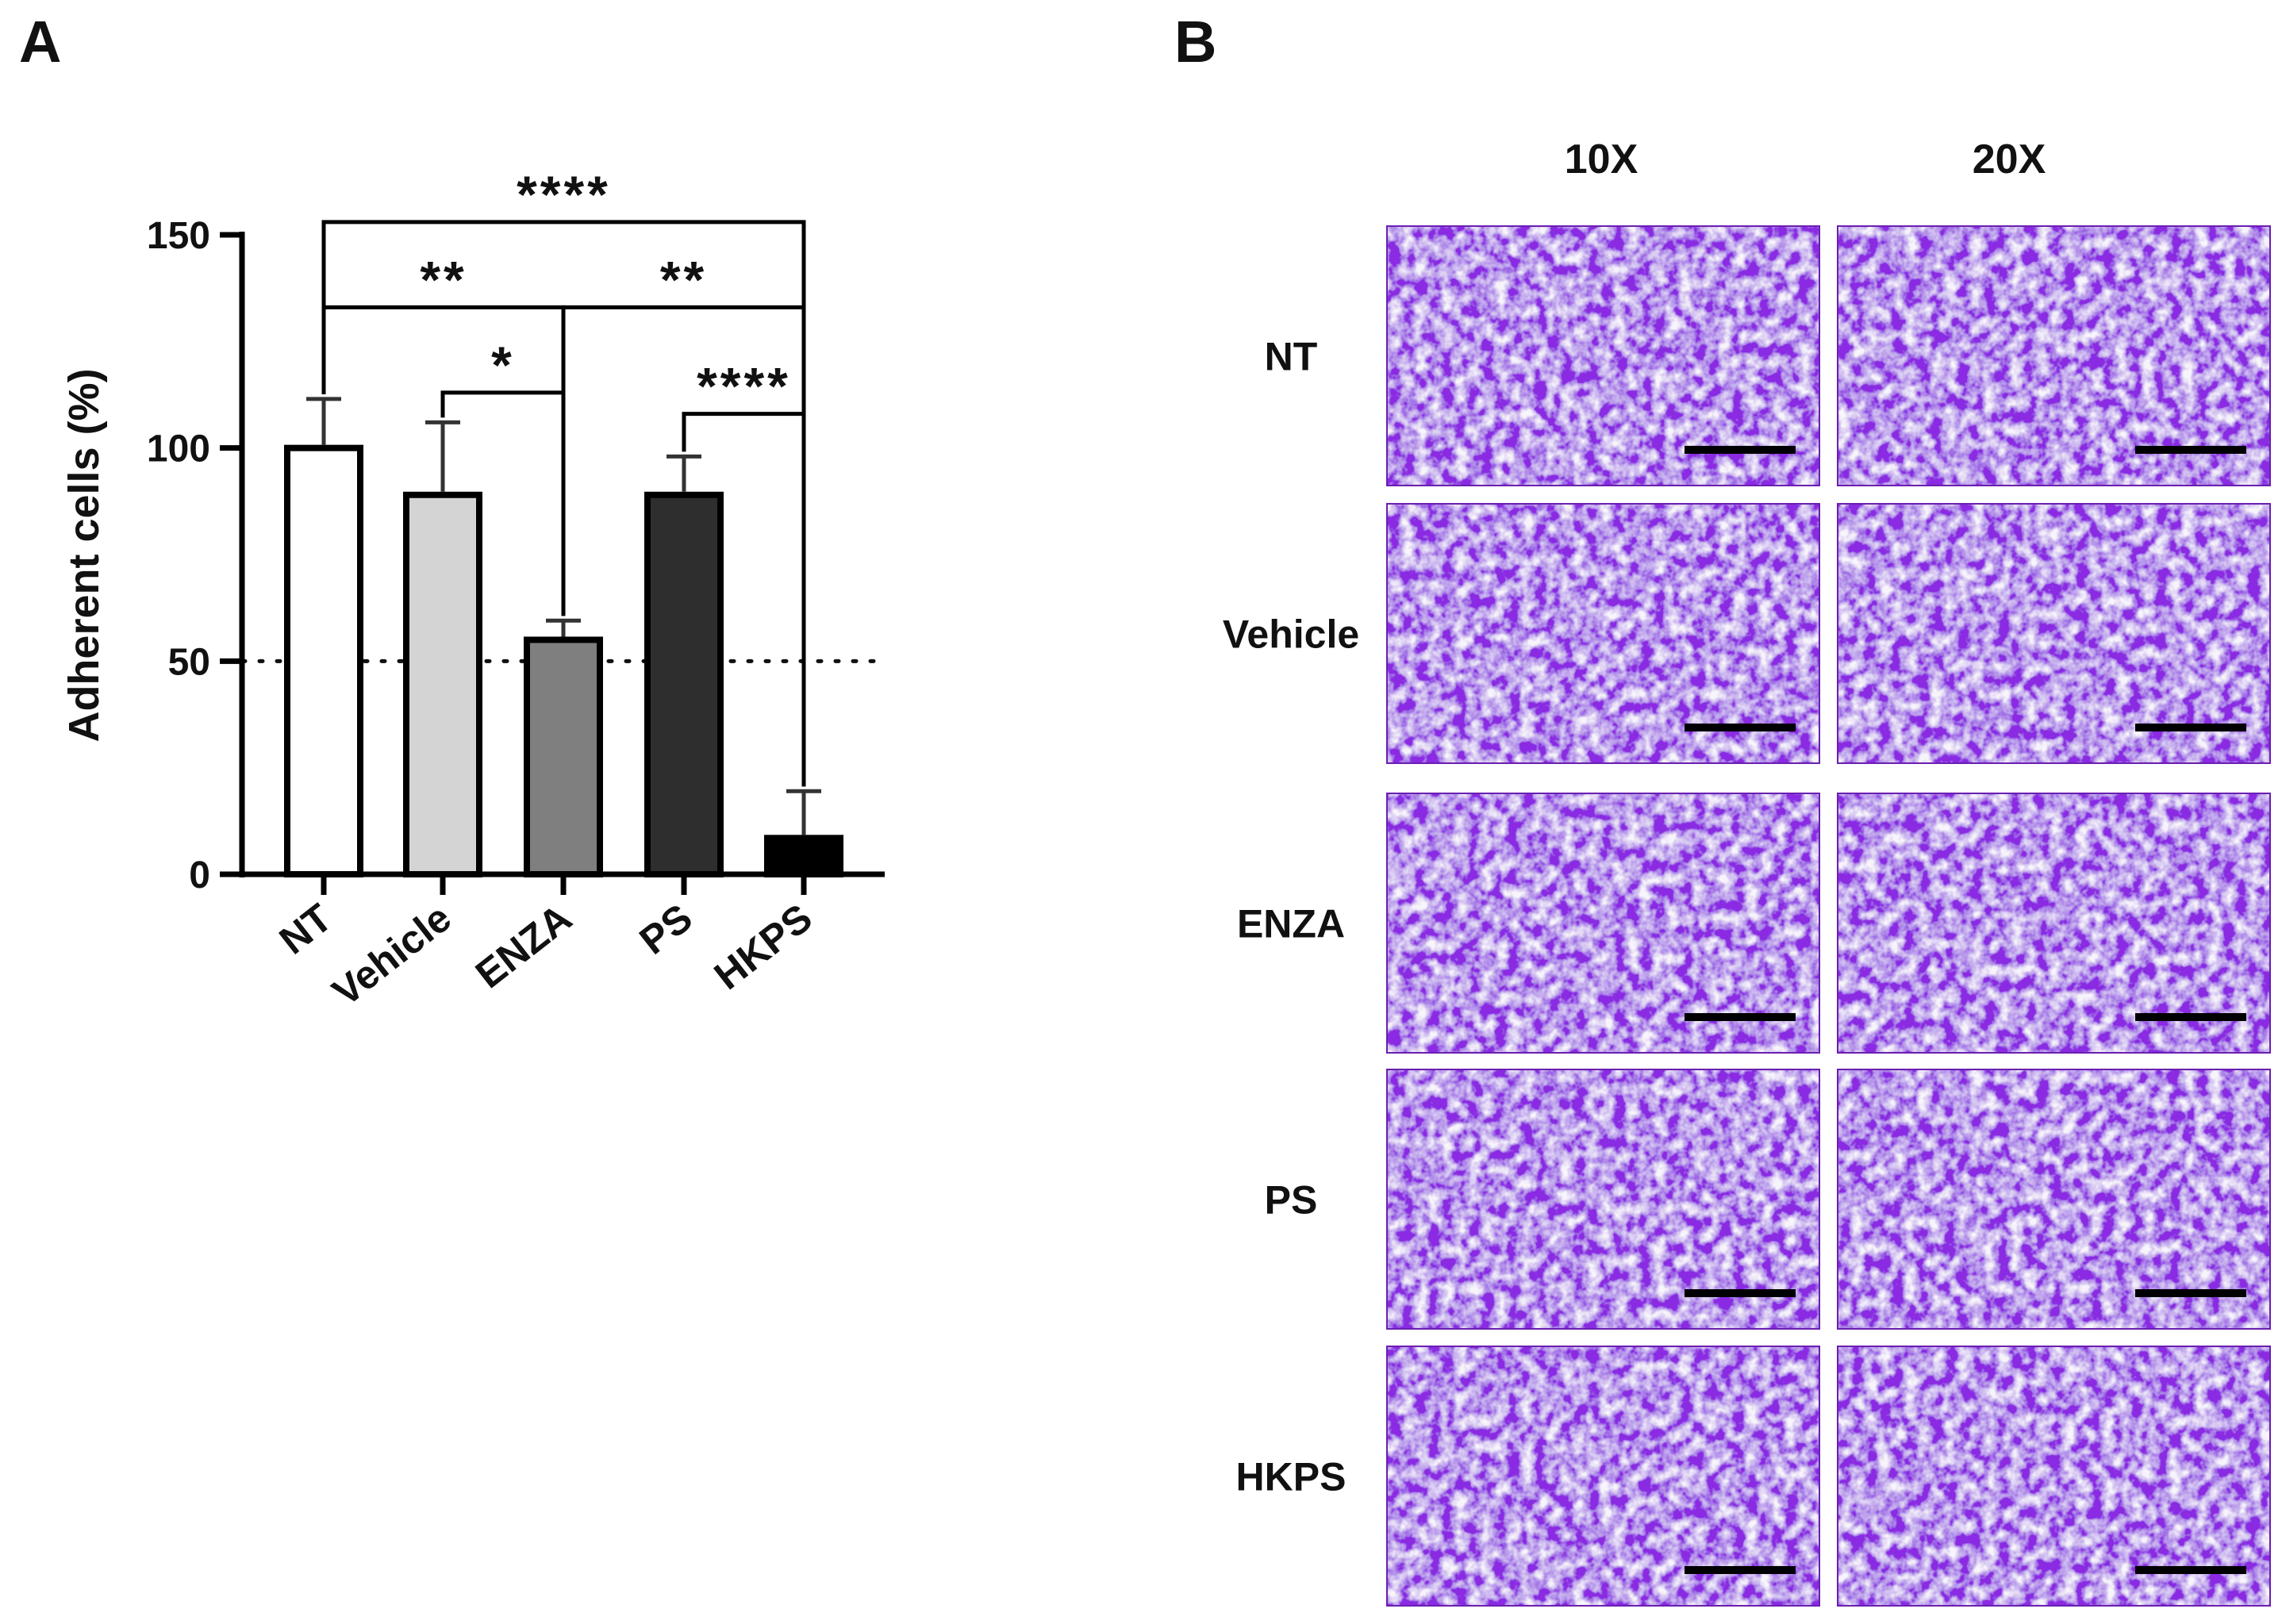 This screenshot has height=1624, width=2282. What do you see at coordinates (1603, 1476) in the screenshot?
I see `micrograph-hkps-10x` at bounding box center [1603, 1476].